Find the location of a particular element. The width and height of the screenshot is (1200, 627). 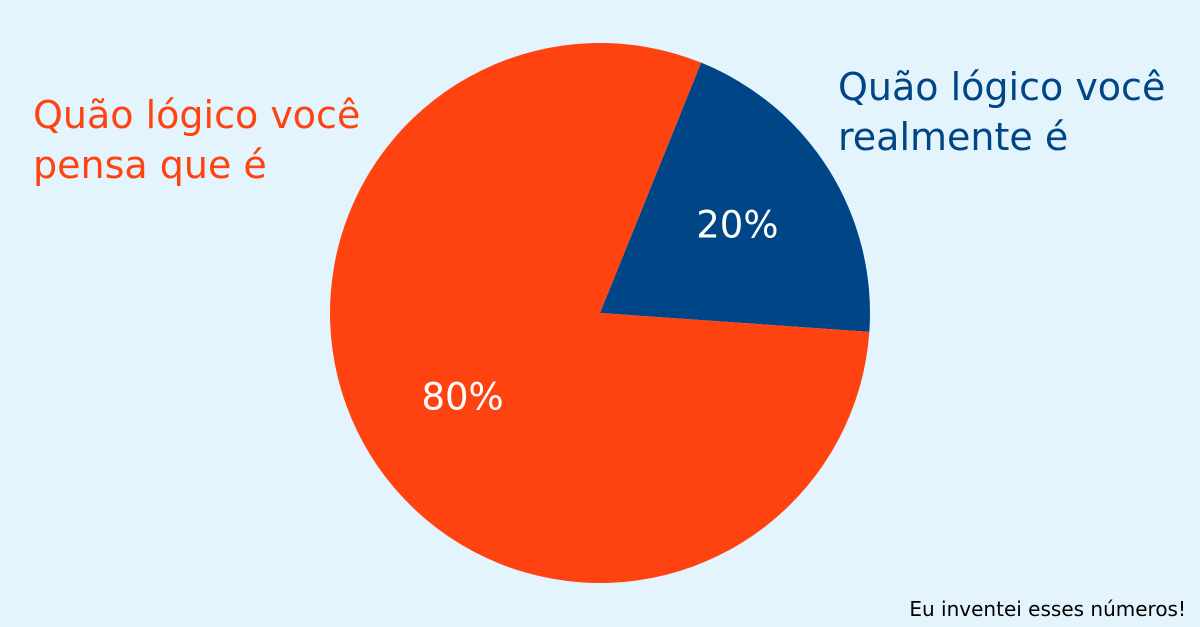

footnote: Eu inventei esses números! is located at coordinates (1047, 609).